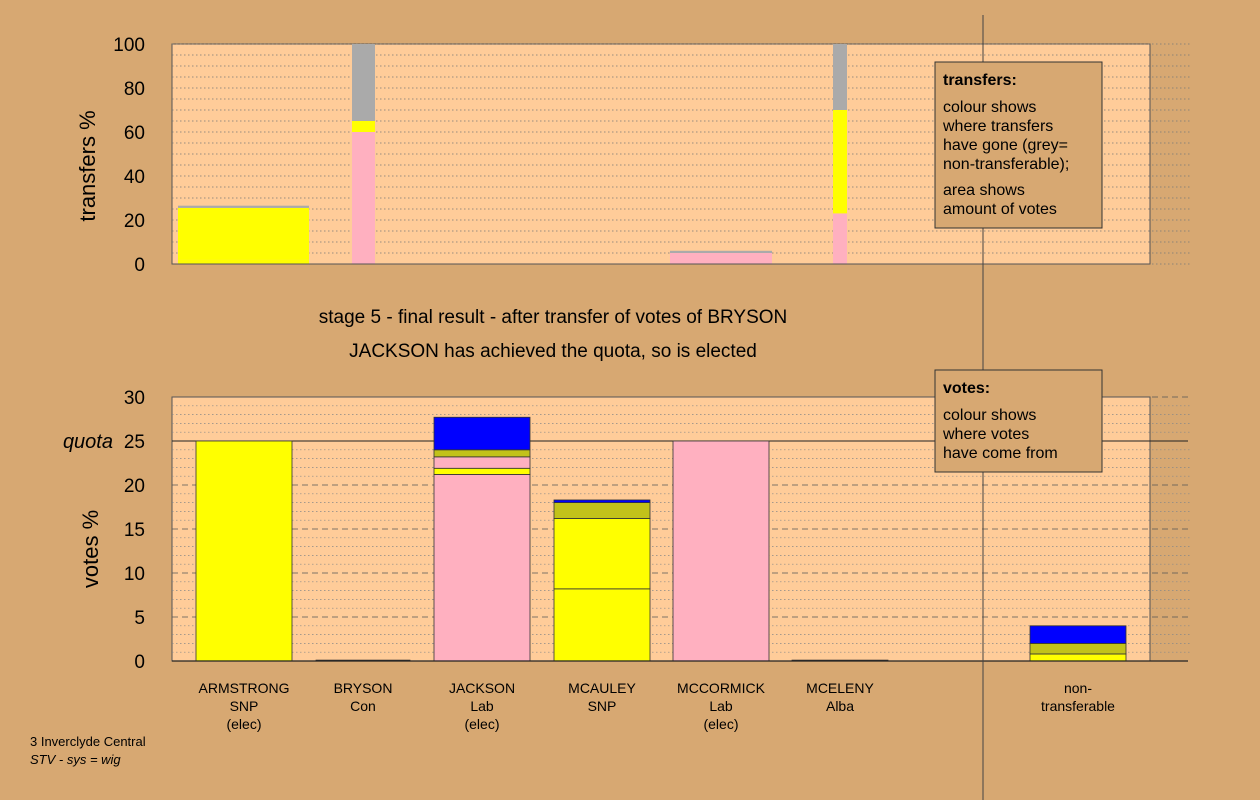  What do you see at coordinates (88, 442) in the screenshot?
I see `quota-label: quota` at bounding box center [88, 442].